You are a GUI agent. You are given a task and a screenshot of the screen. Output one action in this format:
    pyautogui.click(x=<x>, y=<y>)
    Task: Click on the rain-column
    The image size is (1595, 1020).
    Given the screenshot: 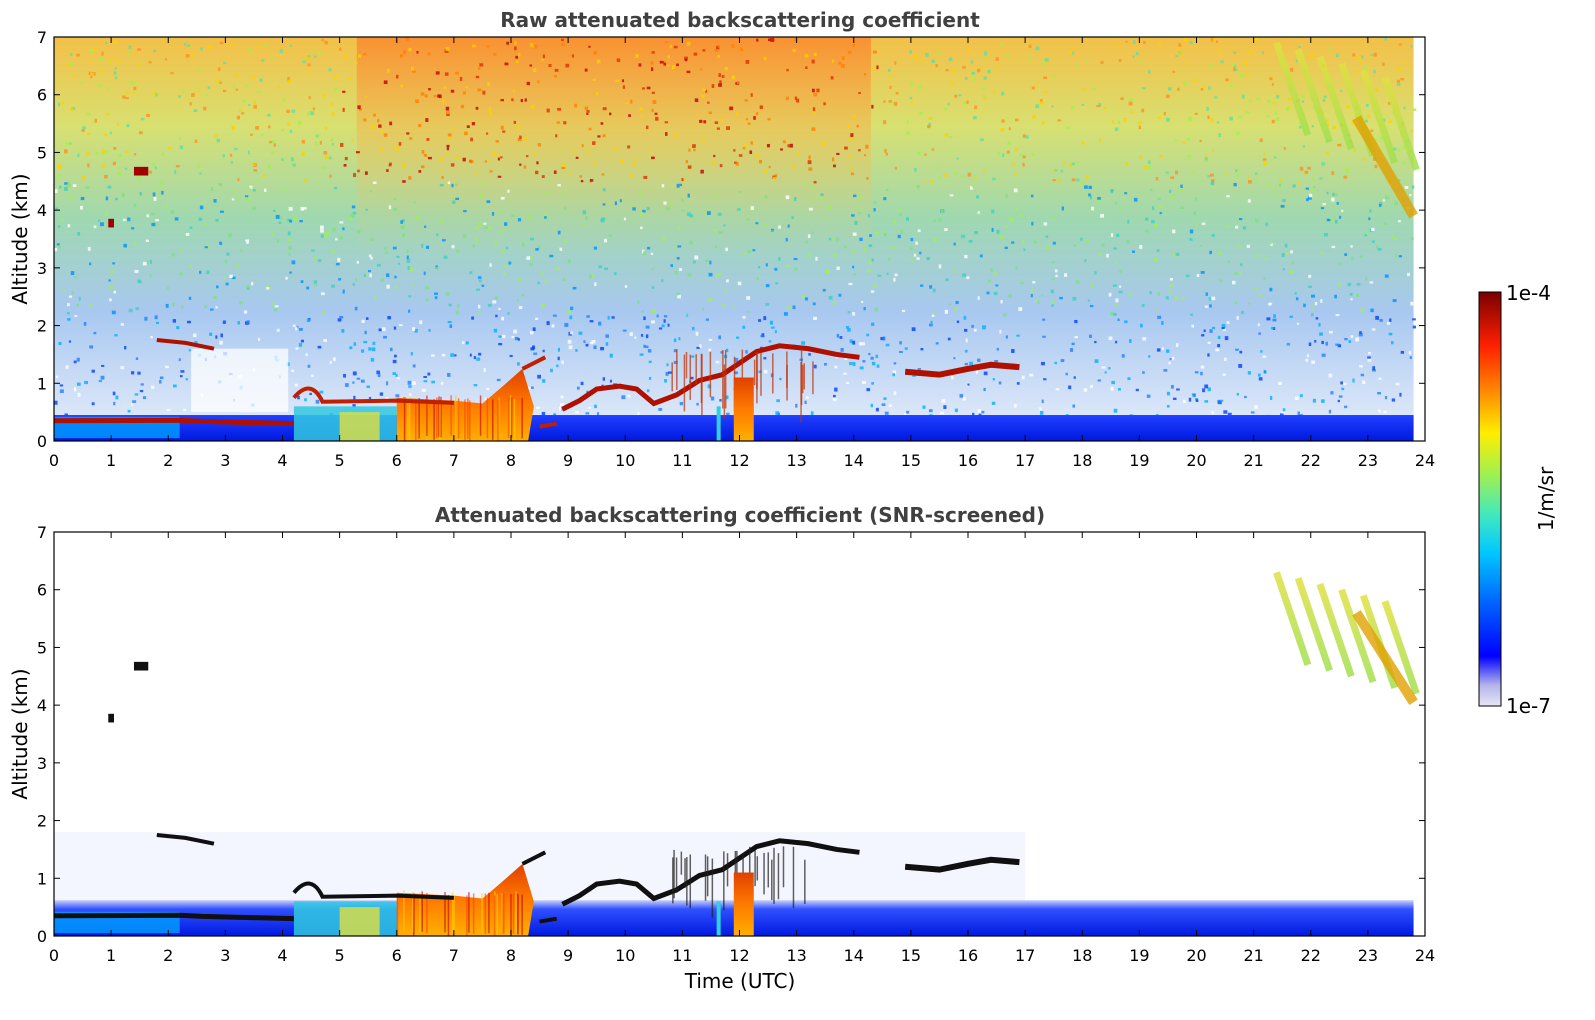 What is the action you would take?
    pyautogui.click(x=743, y=904)
    